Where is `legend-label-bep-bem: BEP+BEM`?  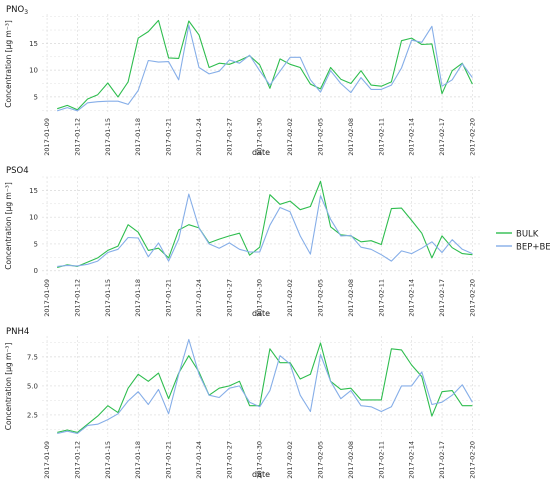
legend-label-bep-bem: BEP+BEM is located at coordinates (533, 248).